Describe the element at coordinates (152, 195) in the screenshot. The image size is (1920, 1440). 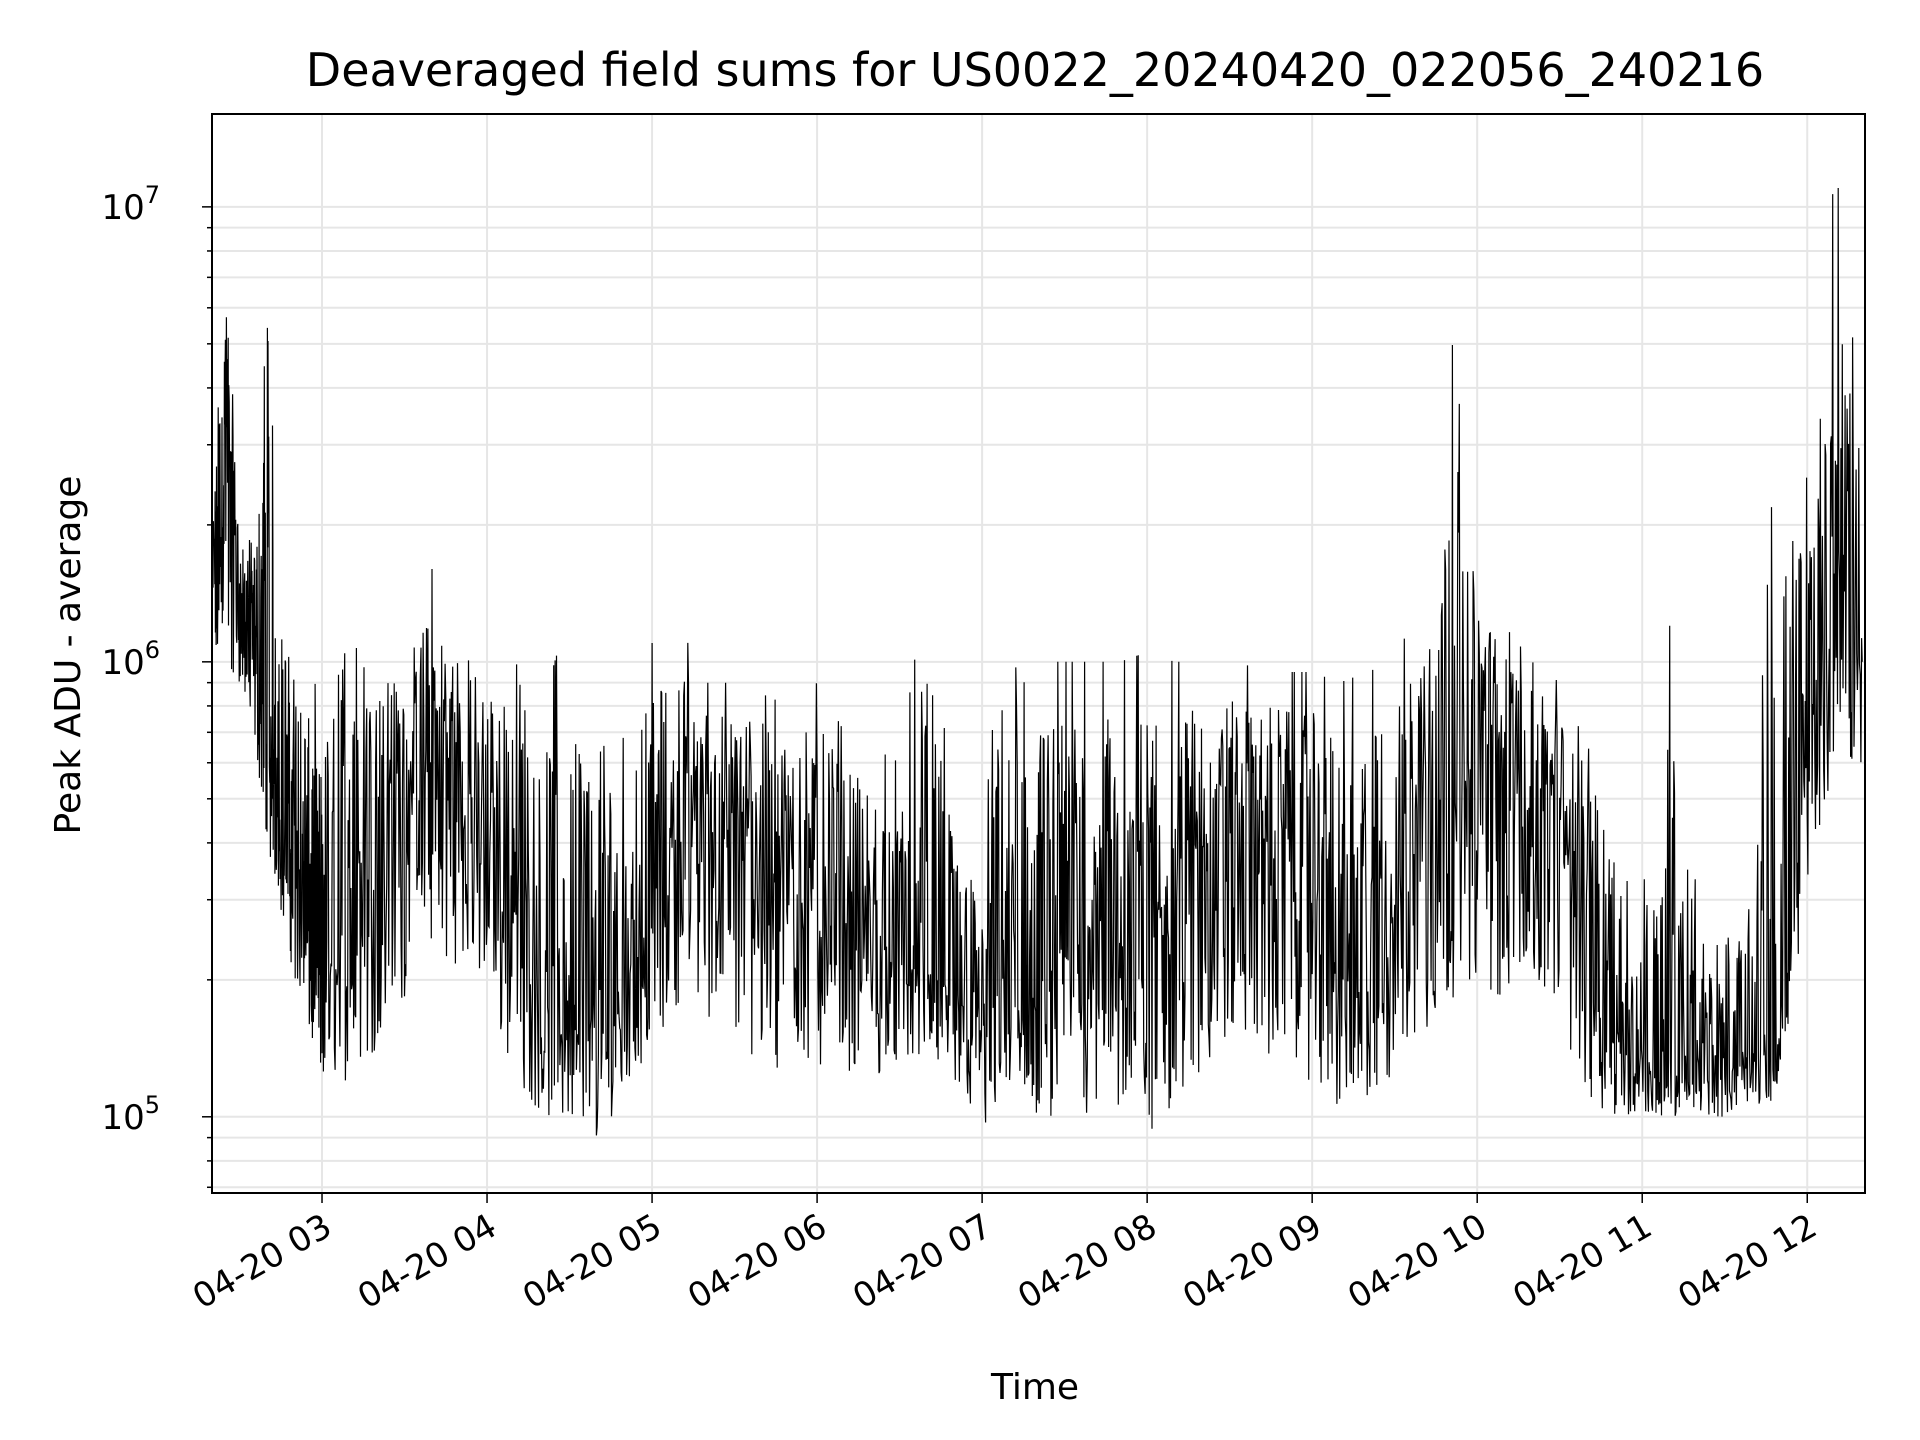
I see `y-tick-exponent: 7` at that location.